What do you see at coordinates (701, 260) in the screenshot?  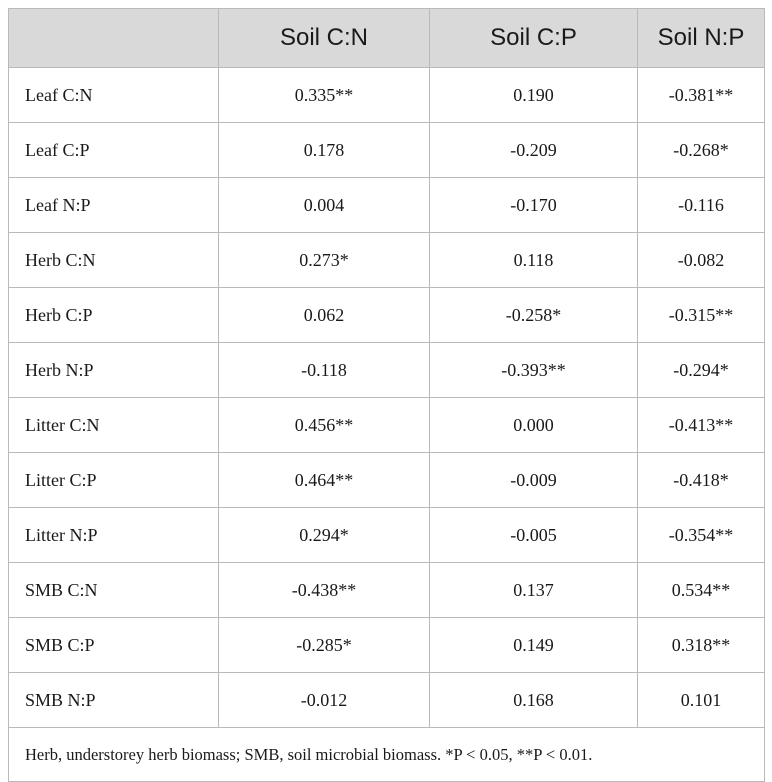 I see `correlation-value: -0.082` at bounding box center [701, 260].